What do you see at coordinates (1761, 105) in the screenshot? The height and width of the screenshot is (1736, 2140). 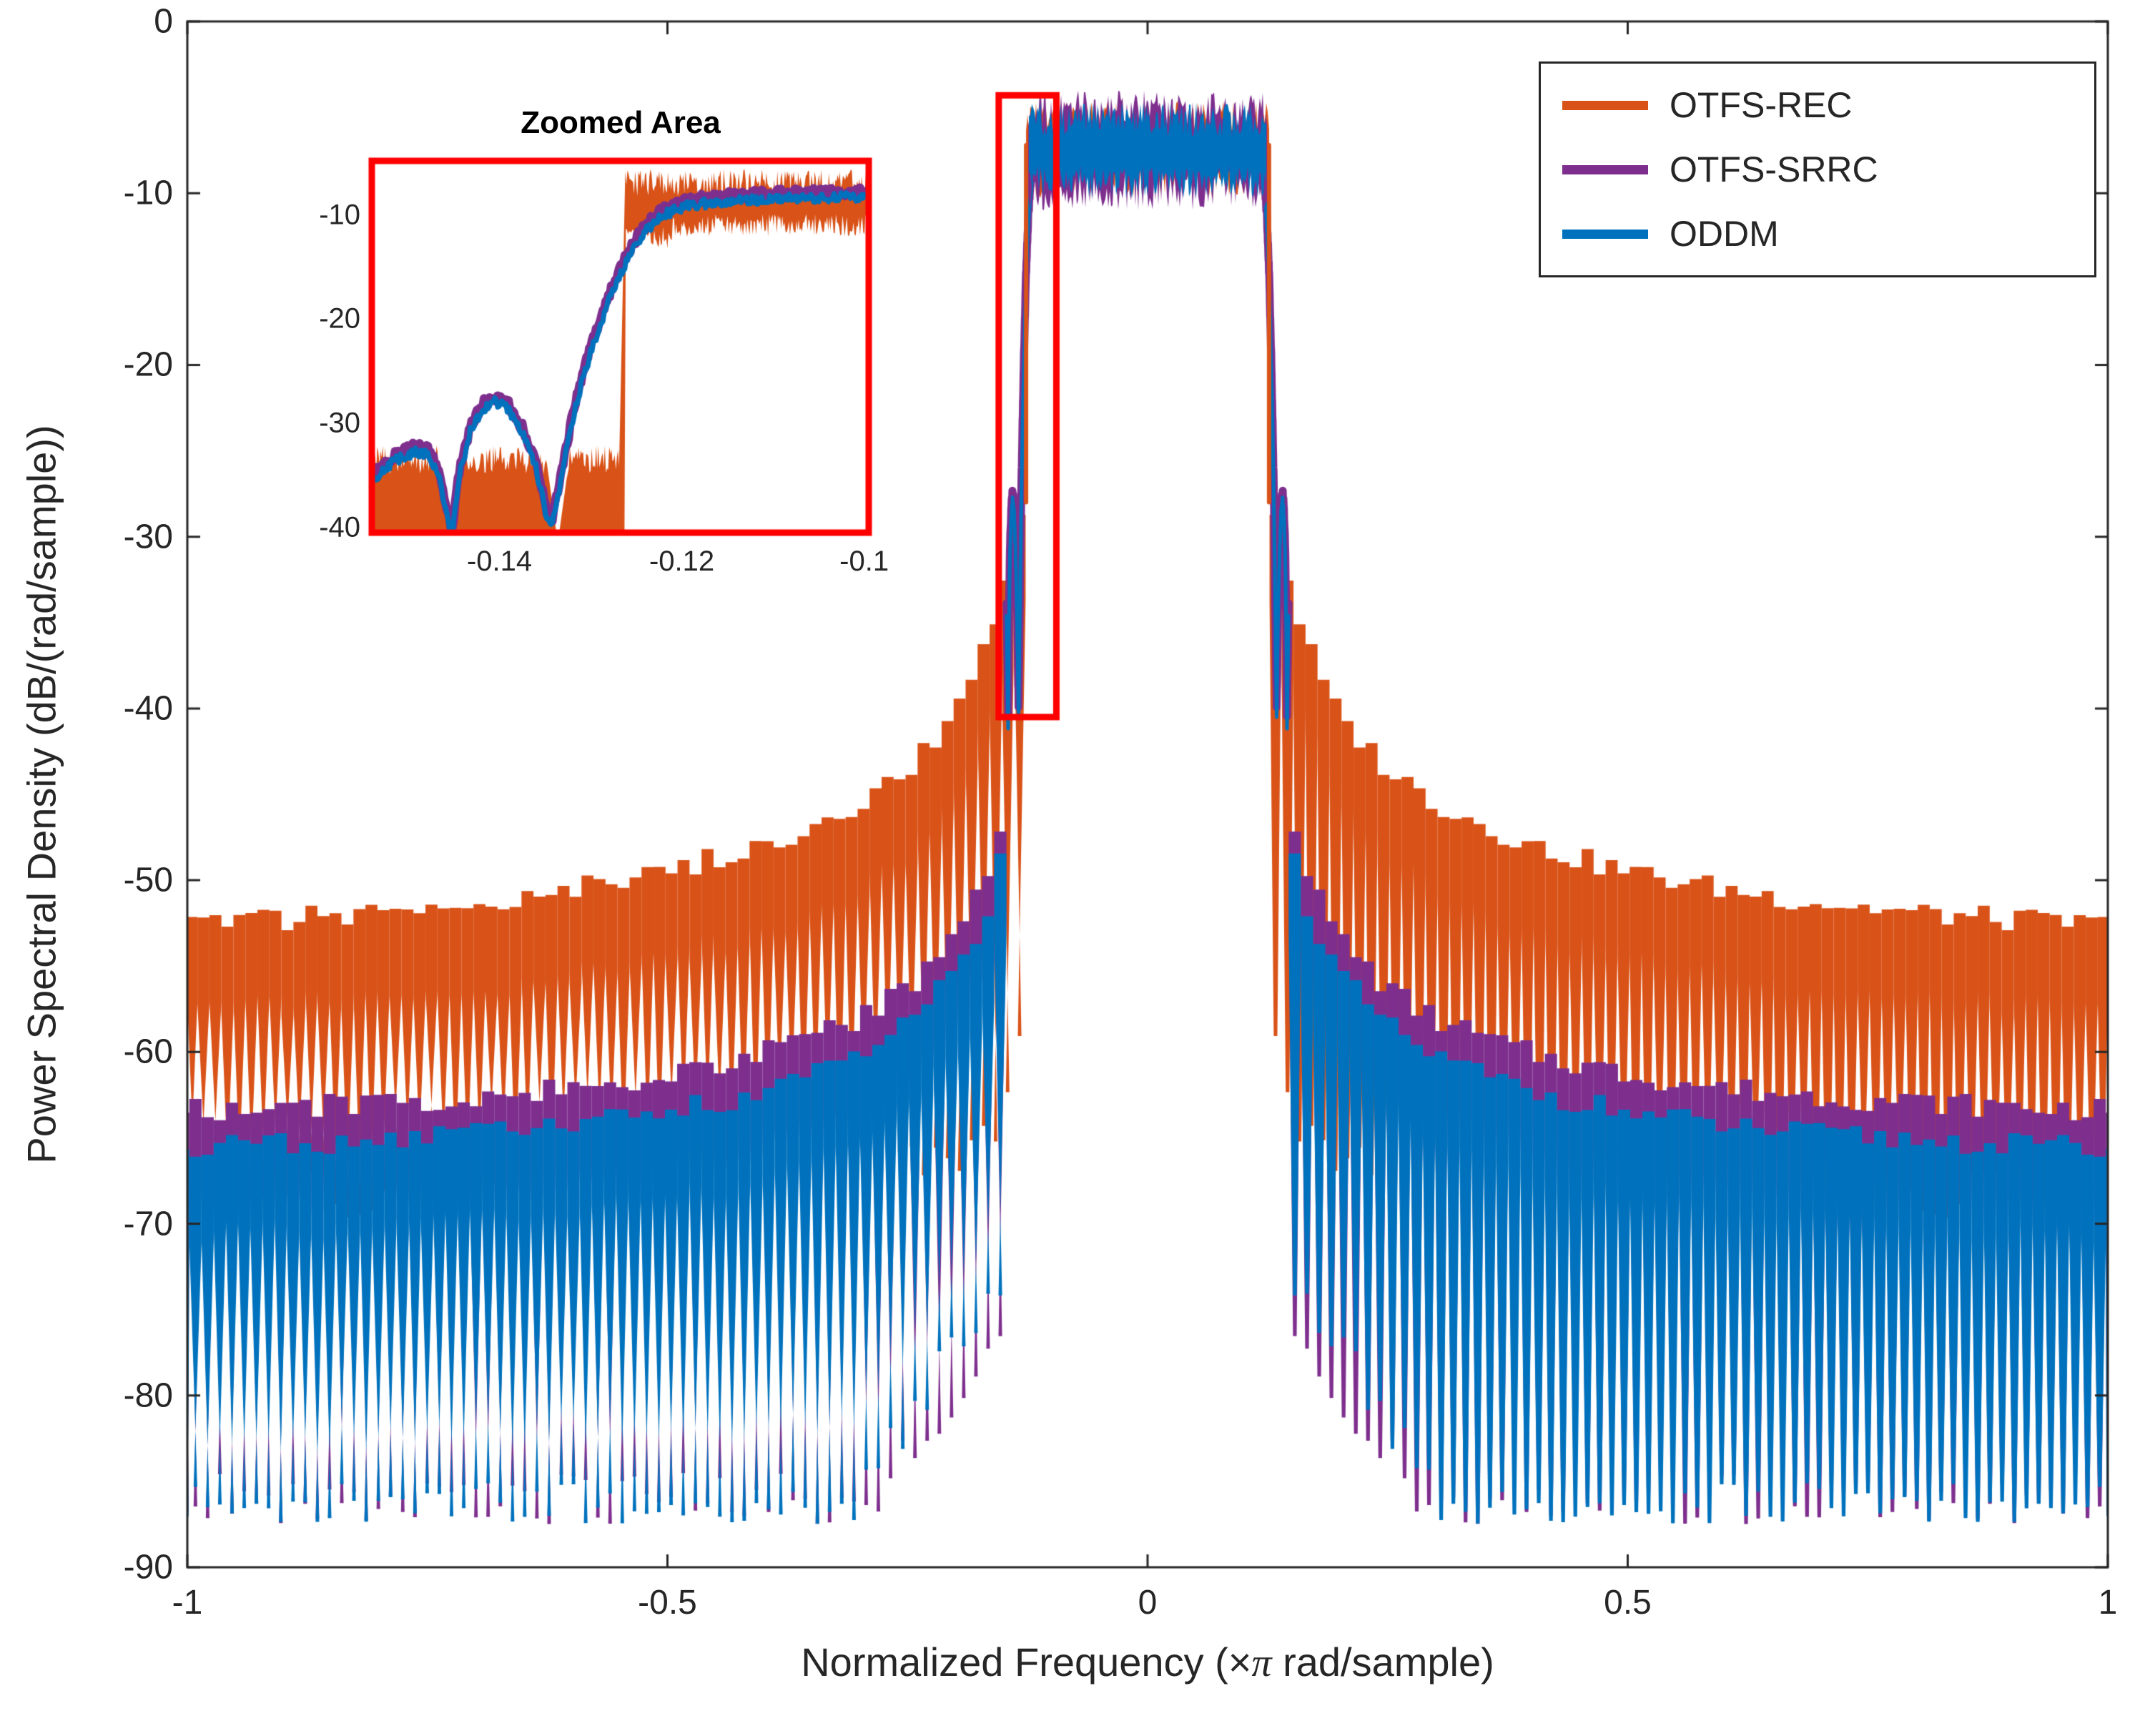 I see `legend-label-otfs-rec: OTFS-REC` at bounding box center [1761, 105].